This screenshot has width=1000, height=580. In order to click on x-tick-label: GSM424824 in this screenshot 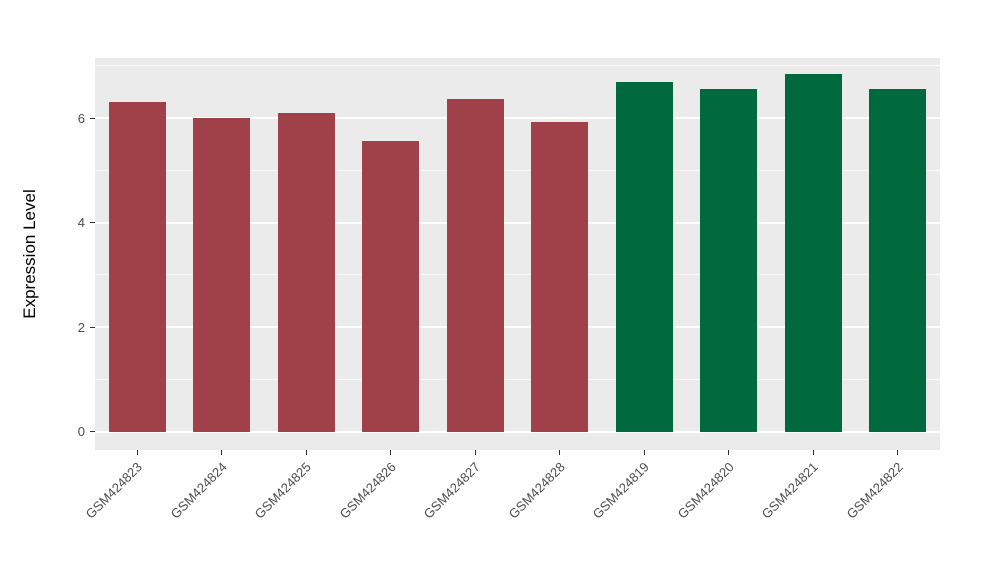, I will do `click(198, 490)`.